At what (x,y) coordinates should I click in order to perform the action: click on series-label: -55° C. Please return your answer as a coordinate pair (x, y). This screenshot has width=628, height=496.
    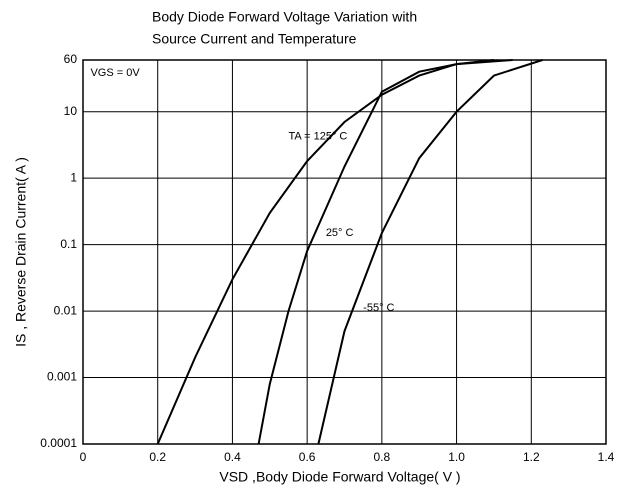
    Looking at the image, I should click on (378, 308).